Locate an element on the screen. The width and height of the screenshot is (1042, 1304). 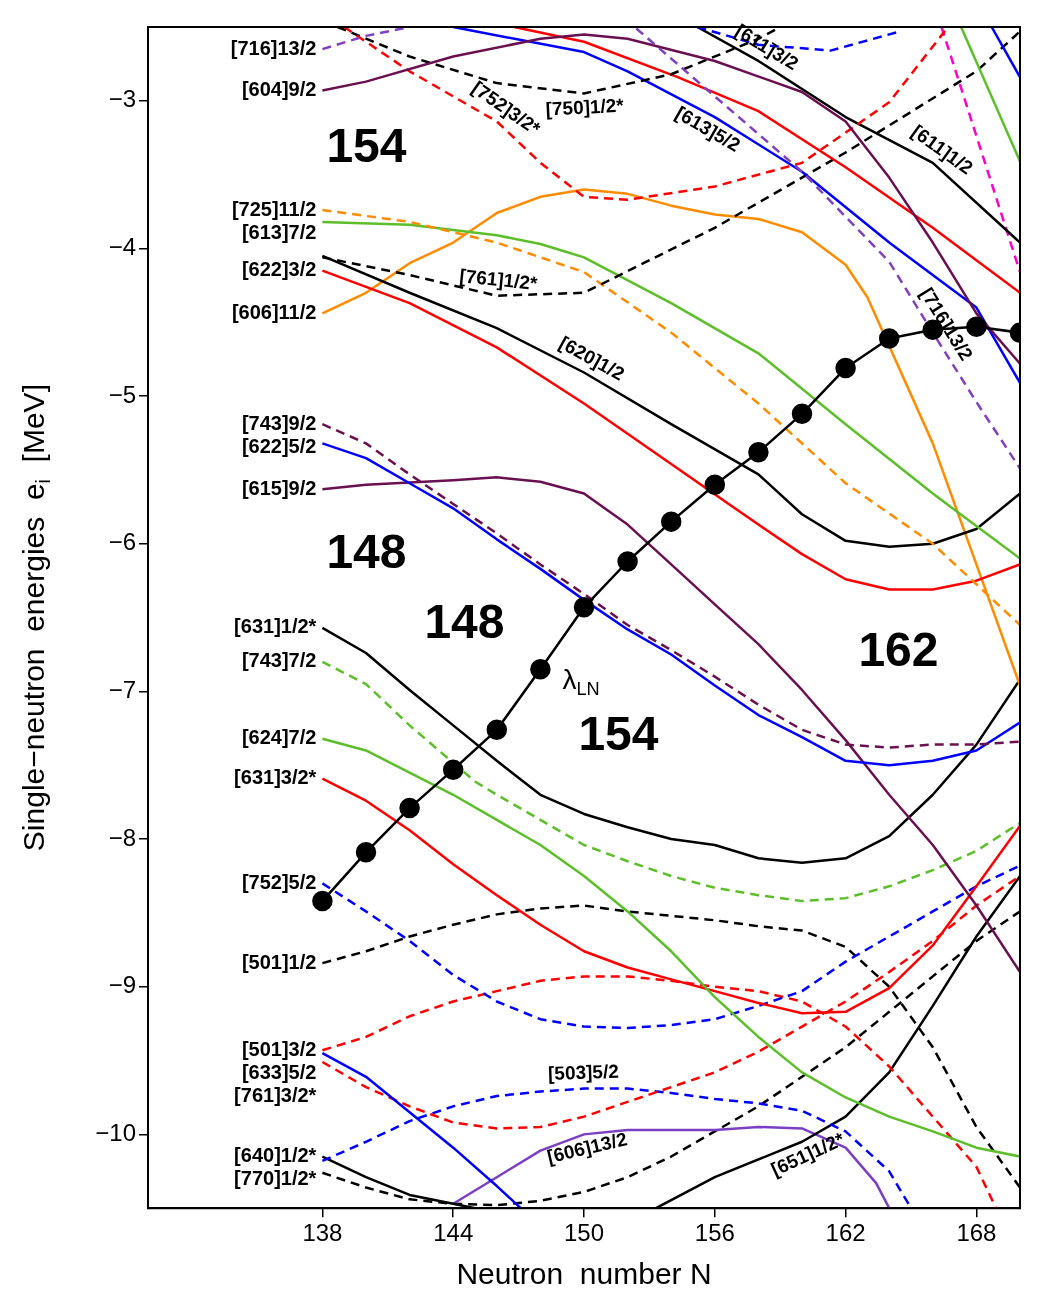
series-label: [770]1/2* is located at coordinates (275, 1178).